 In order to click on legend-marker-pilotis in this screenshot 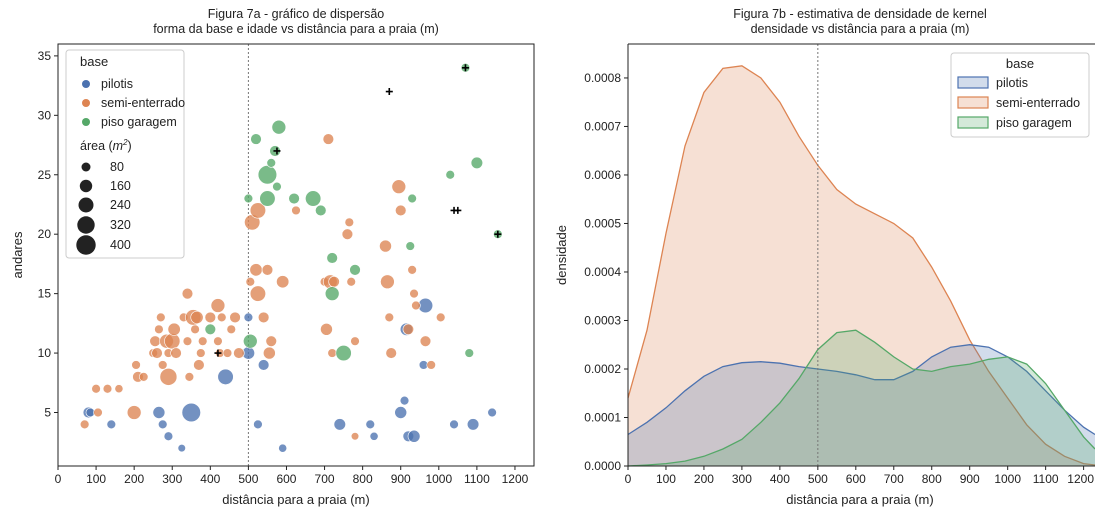, I will do `click(86, 84)`.